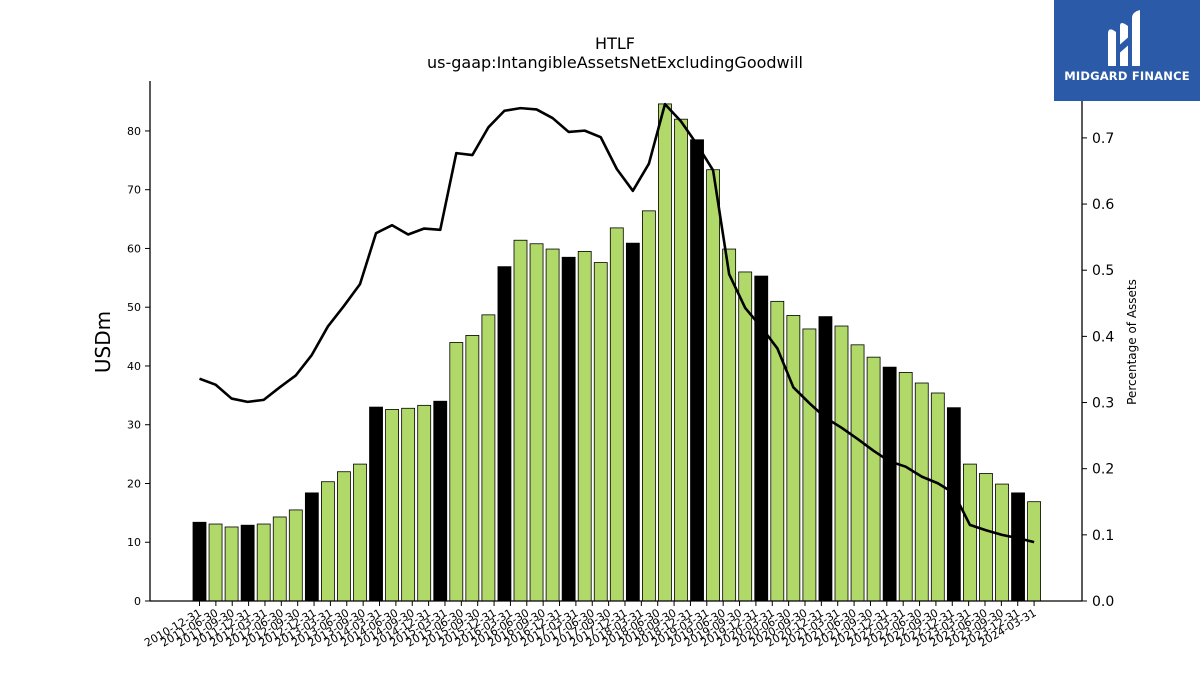 Image resolution: width=1200 pixels, height=675 pixels. Describe the element at coordinates (103, 342) in the screenshot. I see `y-axis-label: USDm` at that location.